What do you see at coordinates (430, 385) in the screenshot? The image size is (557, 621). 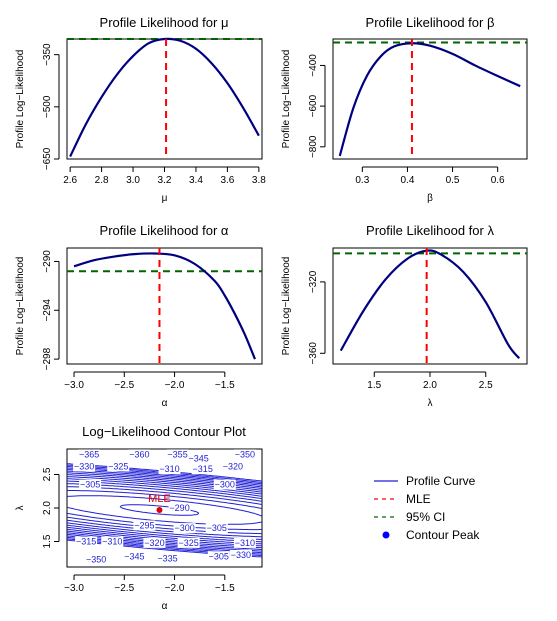 I see `x-tick-label: 2.0` at bounding box center [430, 385].